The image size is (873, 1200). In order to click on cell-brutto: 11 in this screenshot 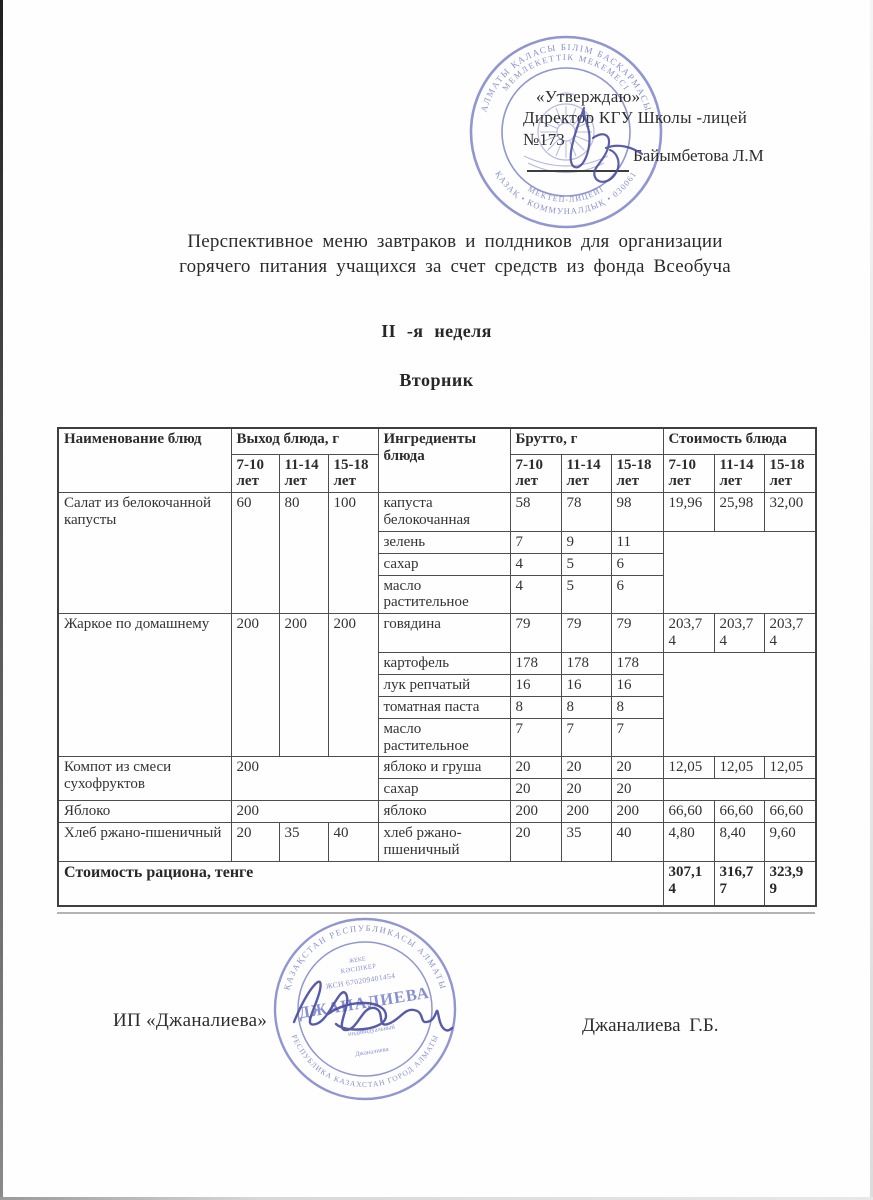, I will do `click(637, 542)`.